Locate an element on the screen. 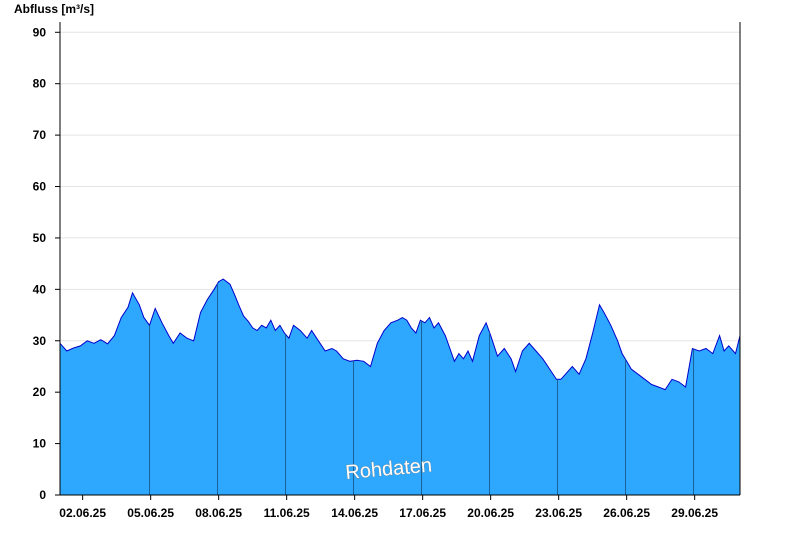  y-tick-labels: 0 10 20 30 40 50 60 70 80 90 is located at coordinates (46, 263).